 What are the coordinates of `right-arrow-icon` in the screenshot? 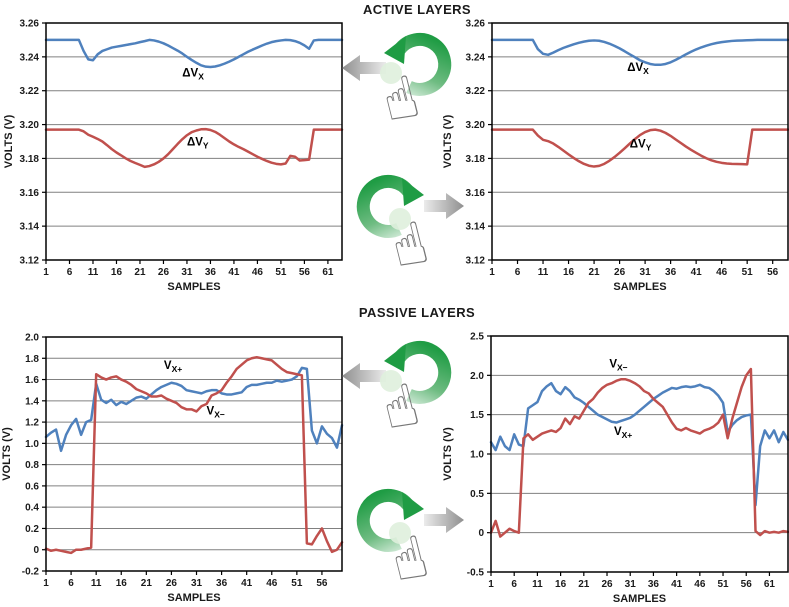 It's located at (444, 206).